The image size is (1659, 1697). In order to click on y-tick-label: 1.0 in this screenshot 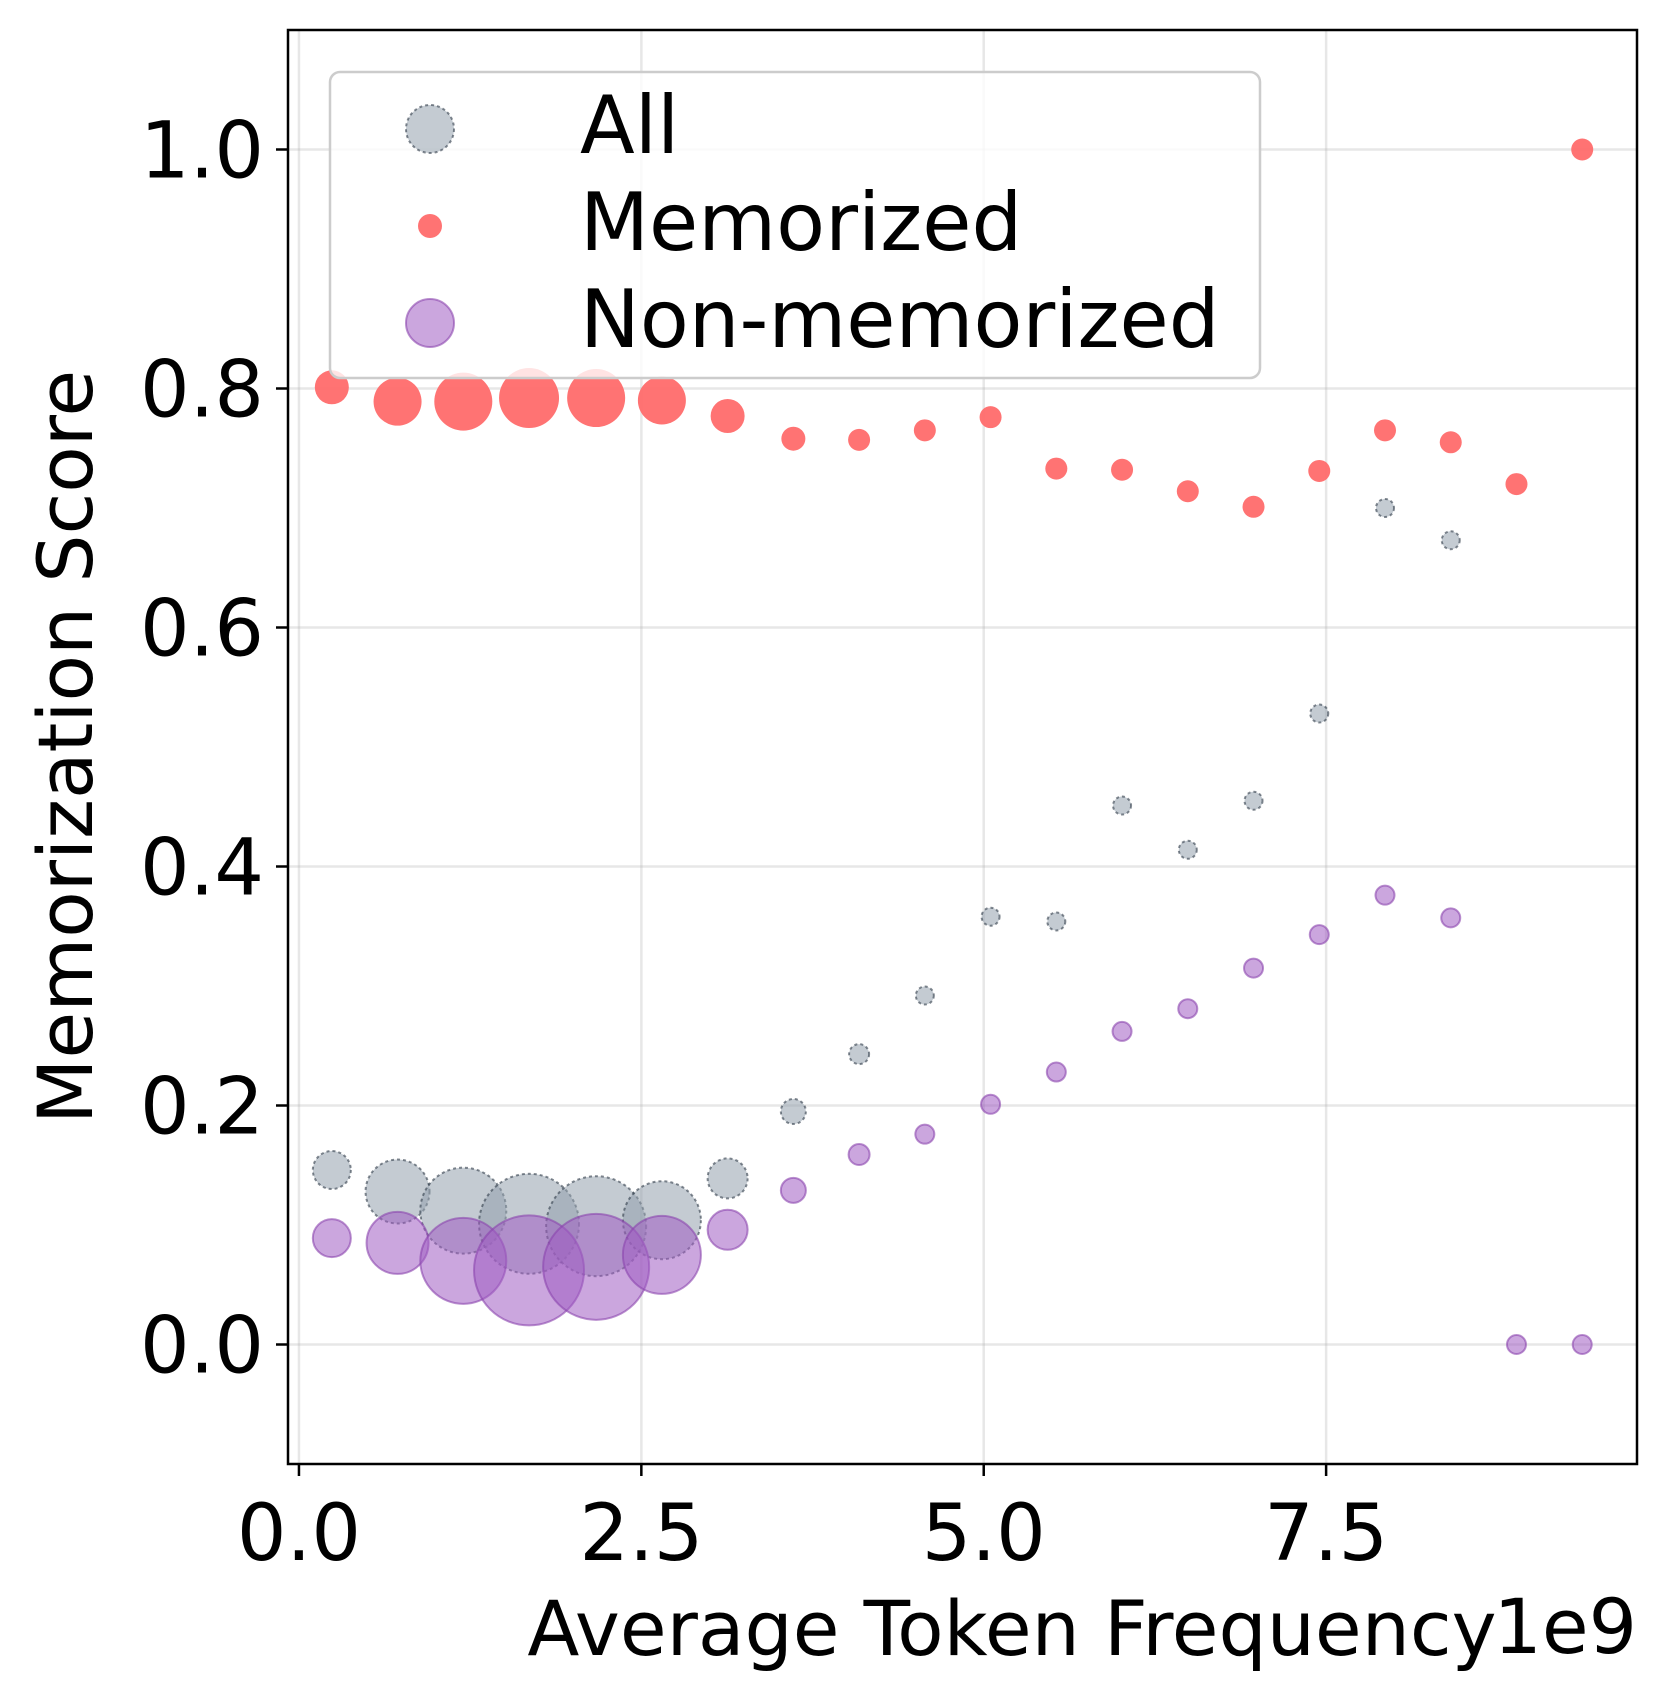, I will do `click(202, 152)`.